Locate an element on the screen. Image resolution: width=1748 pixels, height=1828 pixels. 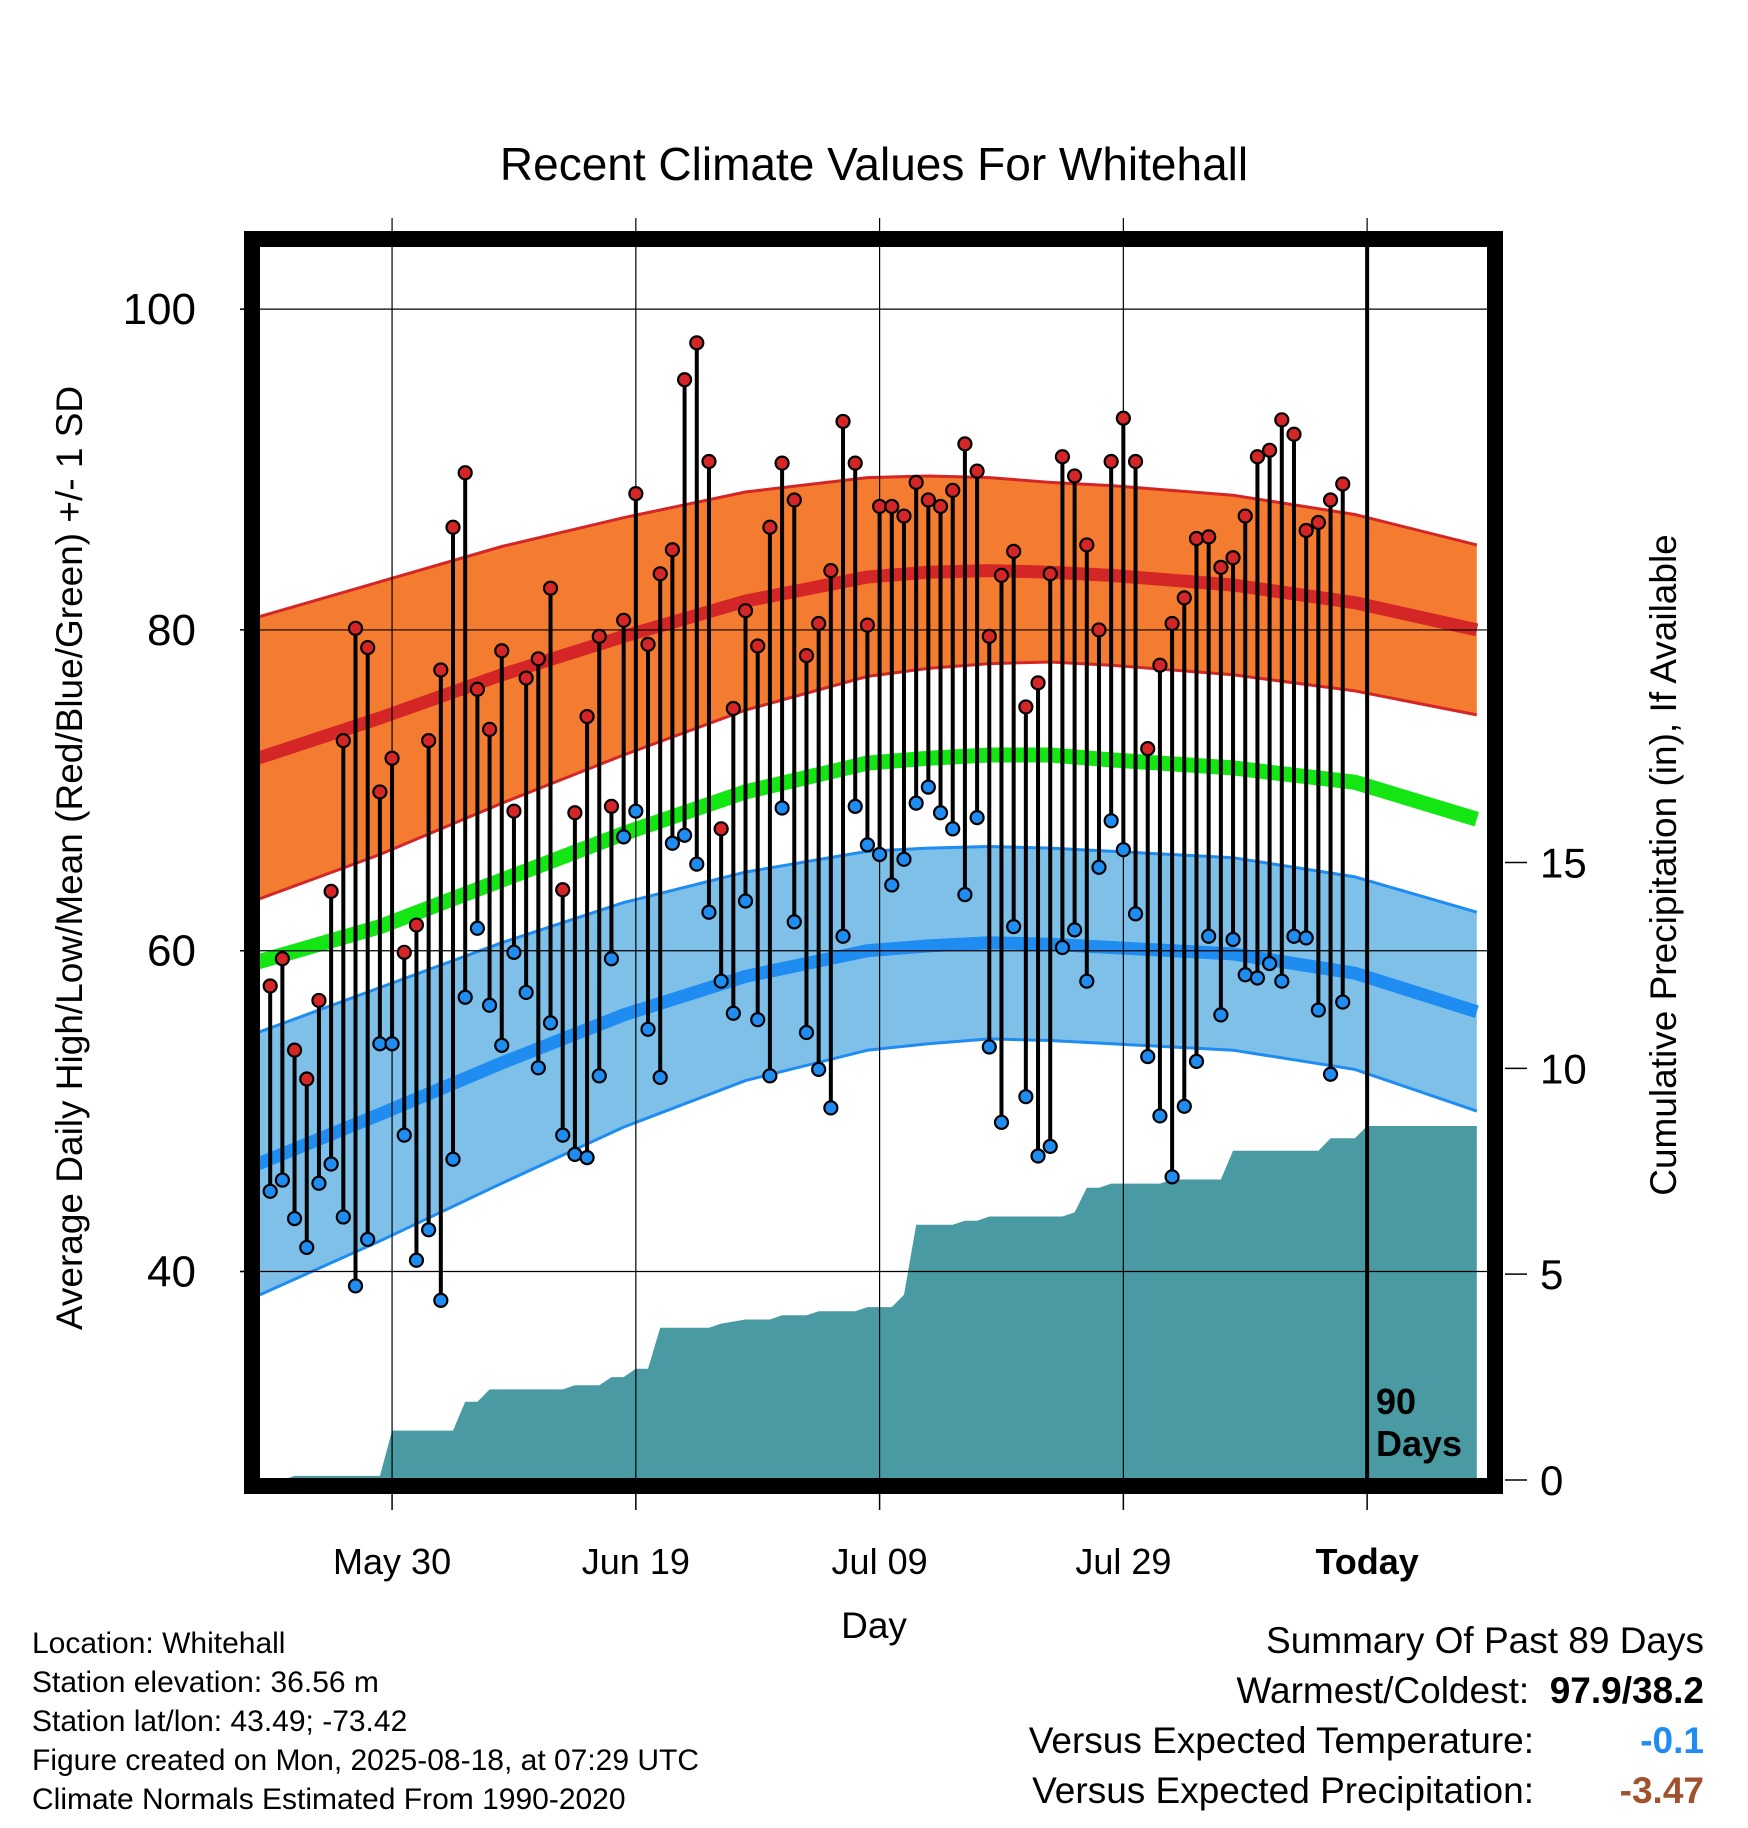
x-tick-label-4: Today is located at coordinates (1366, 1561).